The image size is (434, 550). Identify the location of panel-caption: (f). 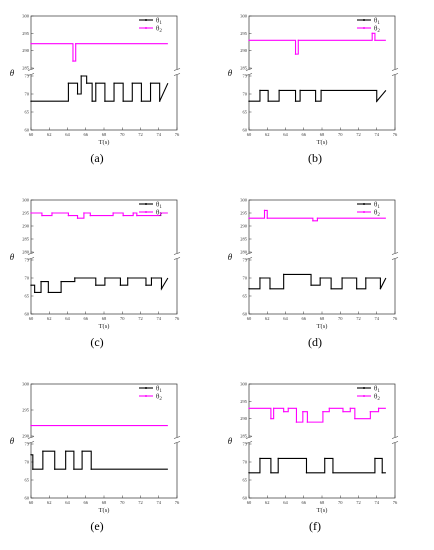
(315, 526).